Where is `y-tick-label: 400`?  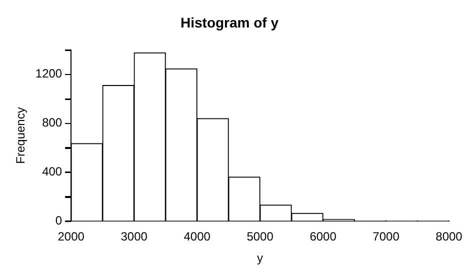
y-tick-label: 400 is located at coordinates (52, 171).